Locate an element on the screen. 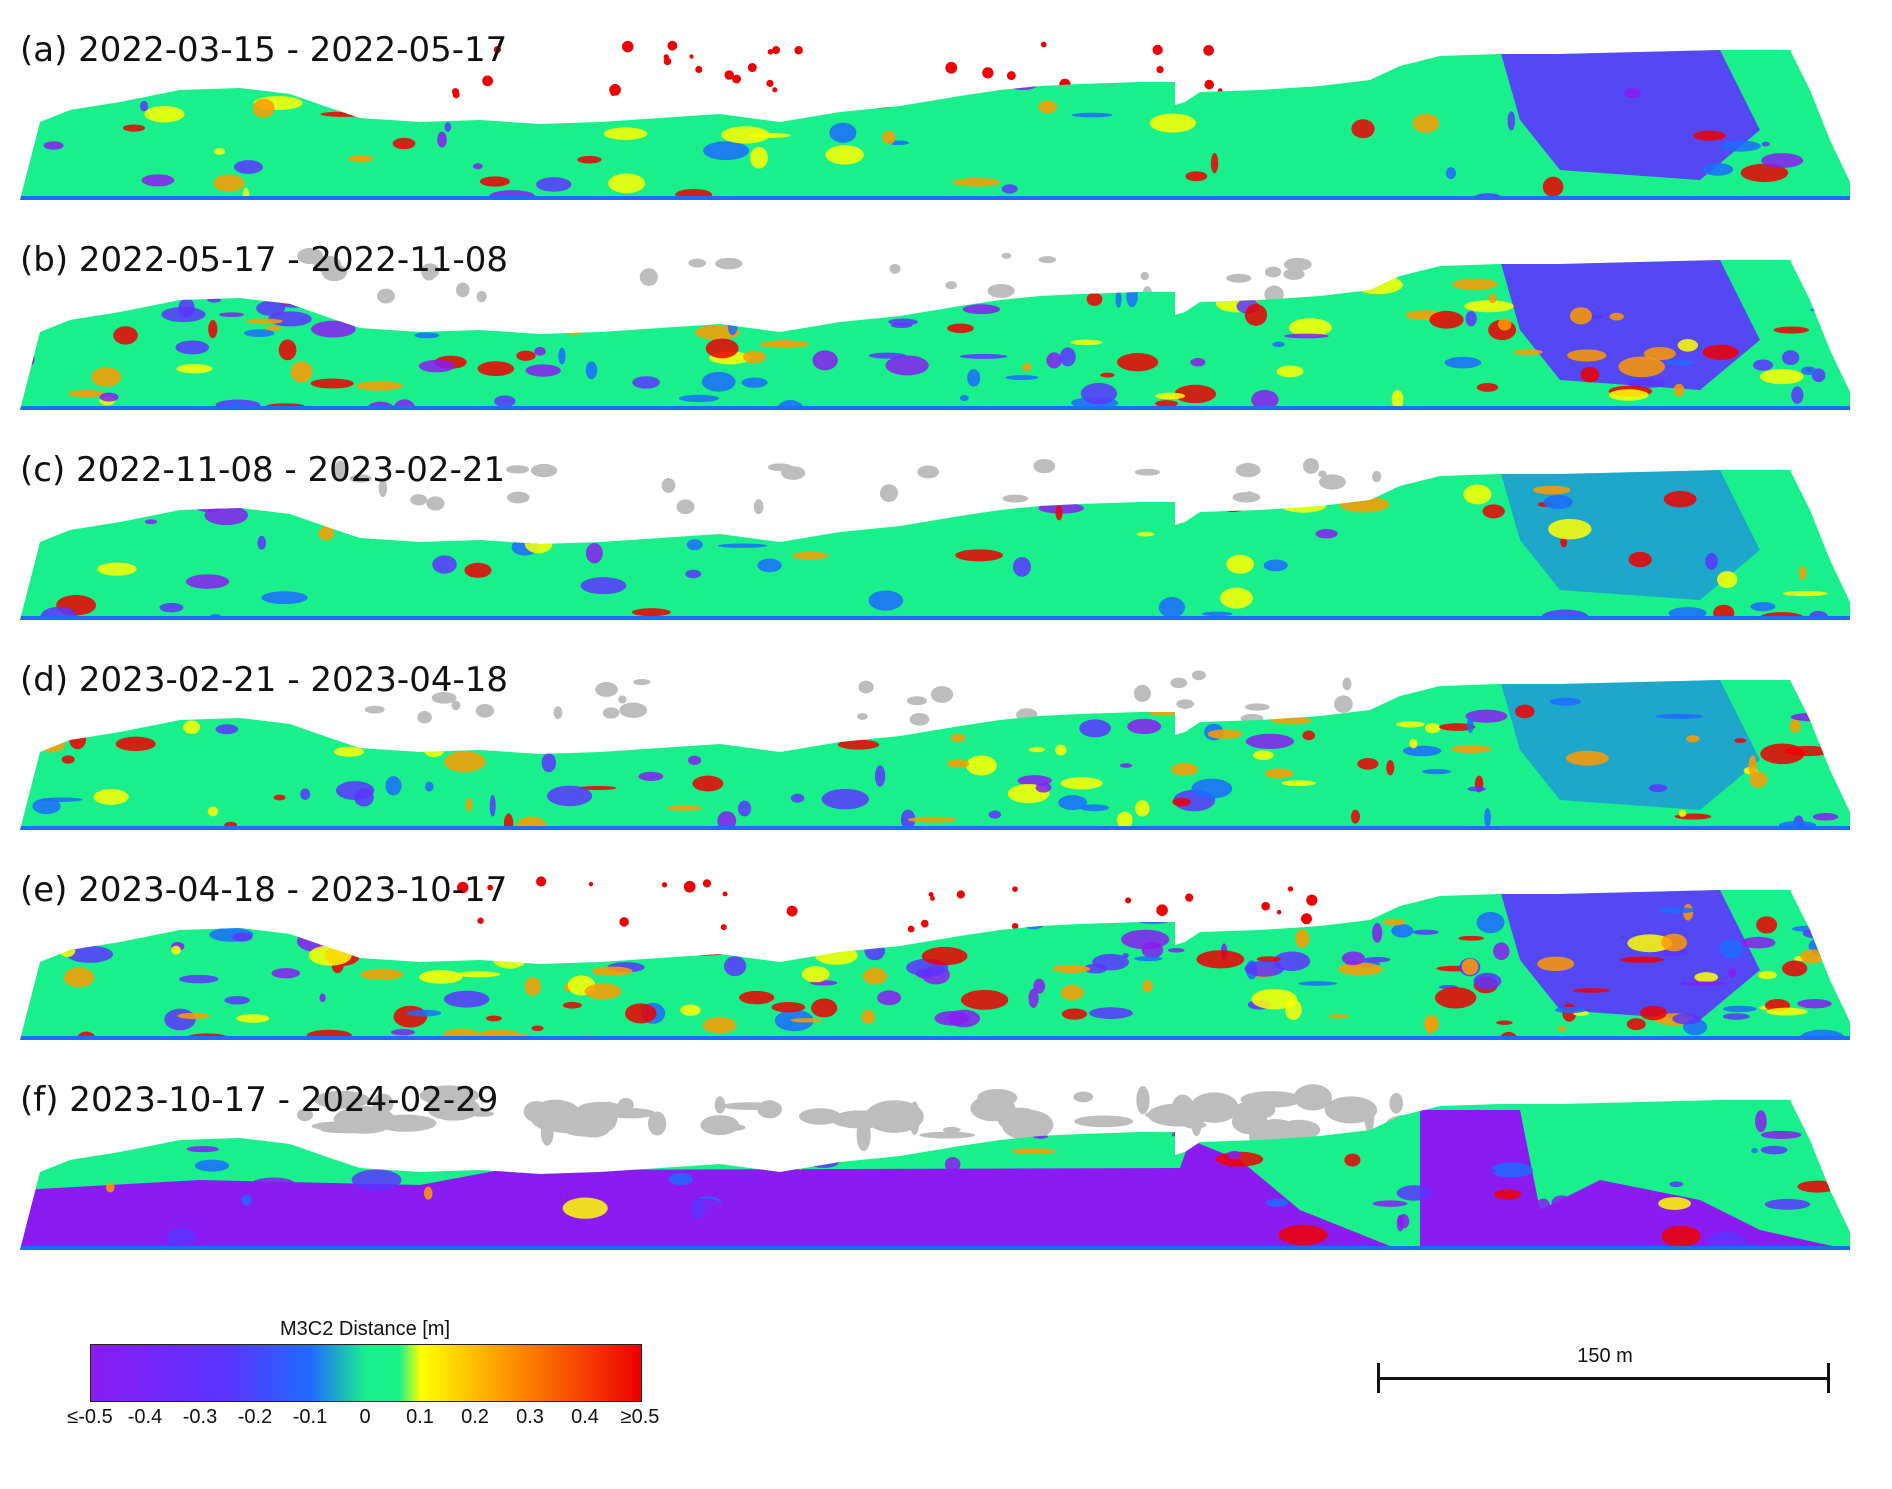 This screenshot has height=1489, width=1892. panel-label: (e) 2023-04-18 - 2023-10-17 is located at coordinates (264, 890).